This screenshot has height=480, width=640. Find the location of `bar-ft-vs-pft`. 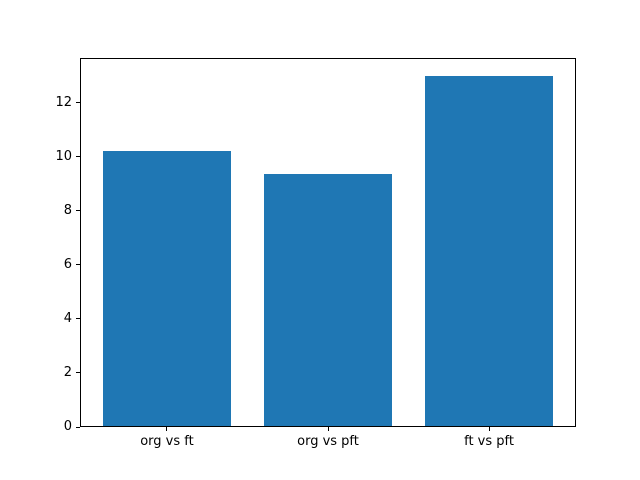

bar-ft-vs-pft is located at coordinates (489, 251).